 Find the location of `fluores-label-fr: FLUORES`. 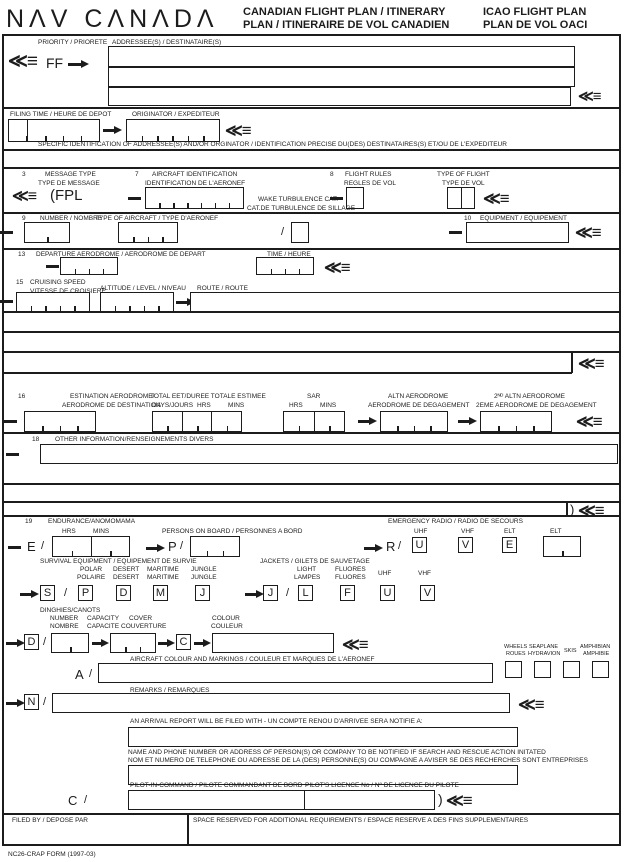

fluores-label-fr: FLUORES is located at coordinates (350, 577).